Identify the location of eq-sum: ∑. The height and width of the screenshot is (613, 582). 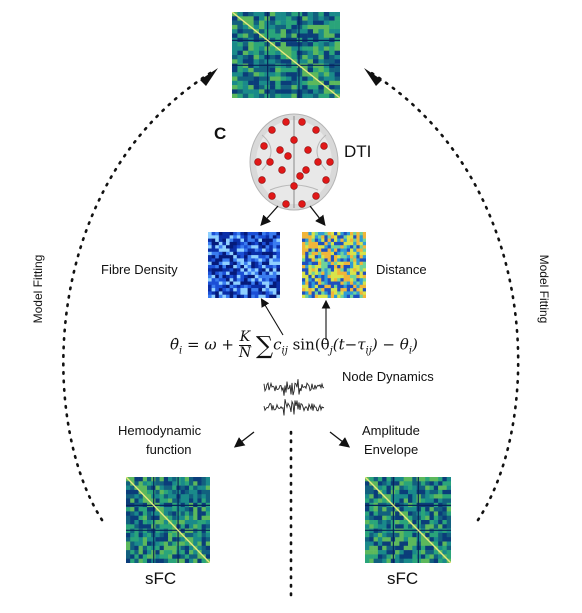
(264, 345).